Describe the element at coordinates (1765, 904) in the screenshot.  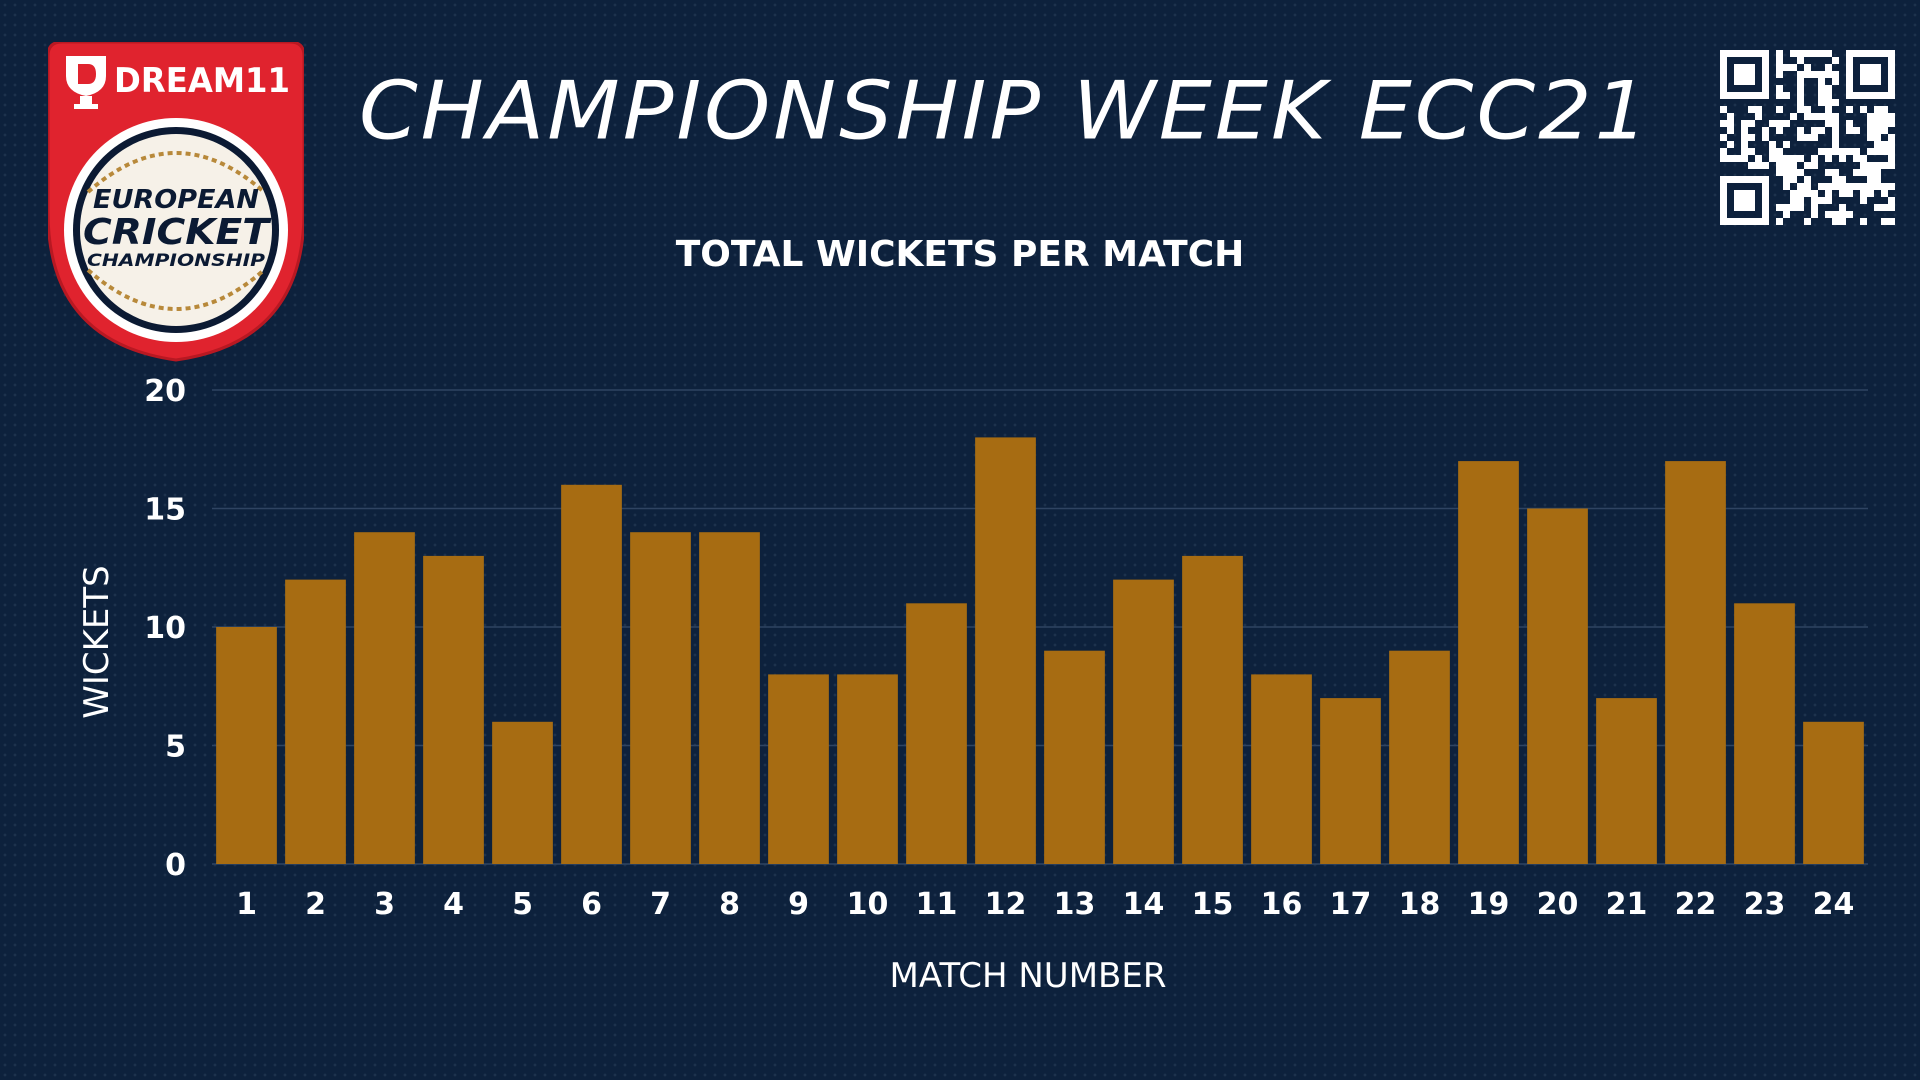
I see `x-tick-label: 23` at that location.